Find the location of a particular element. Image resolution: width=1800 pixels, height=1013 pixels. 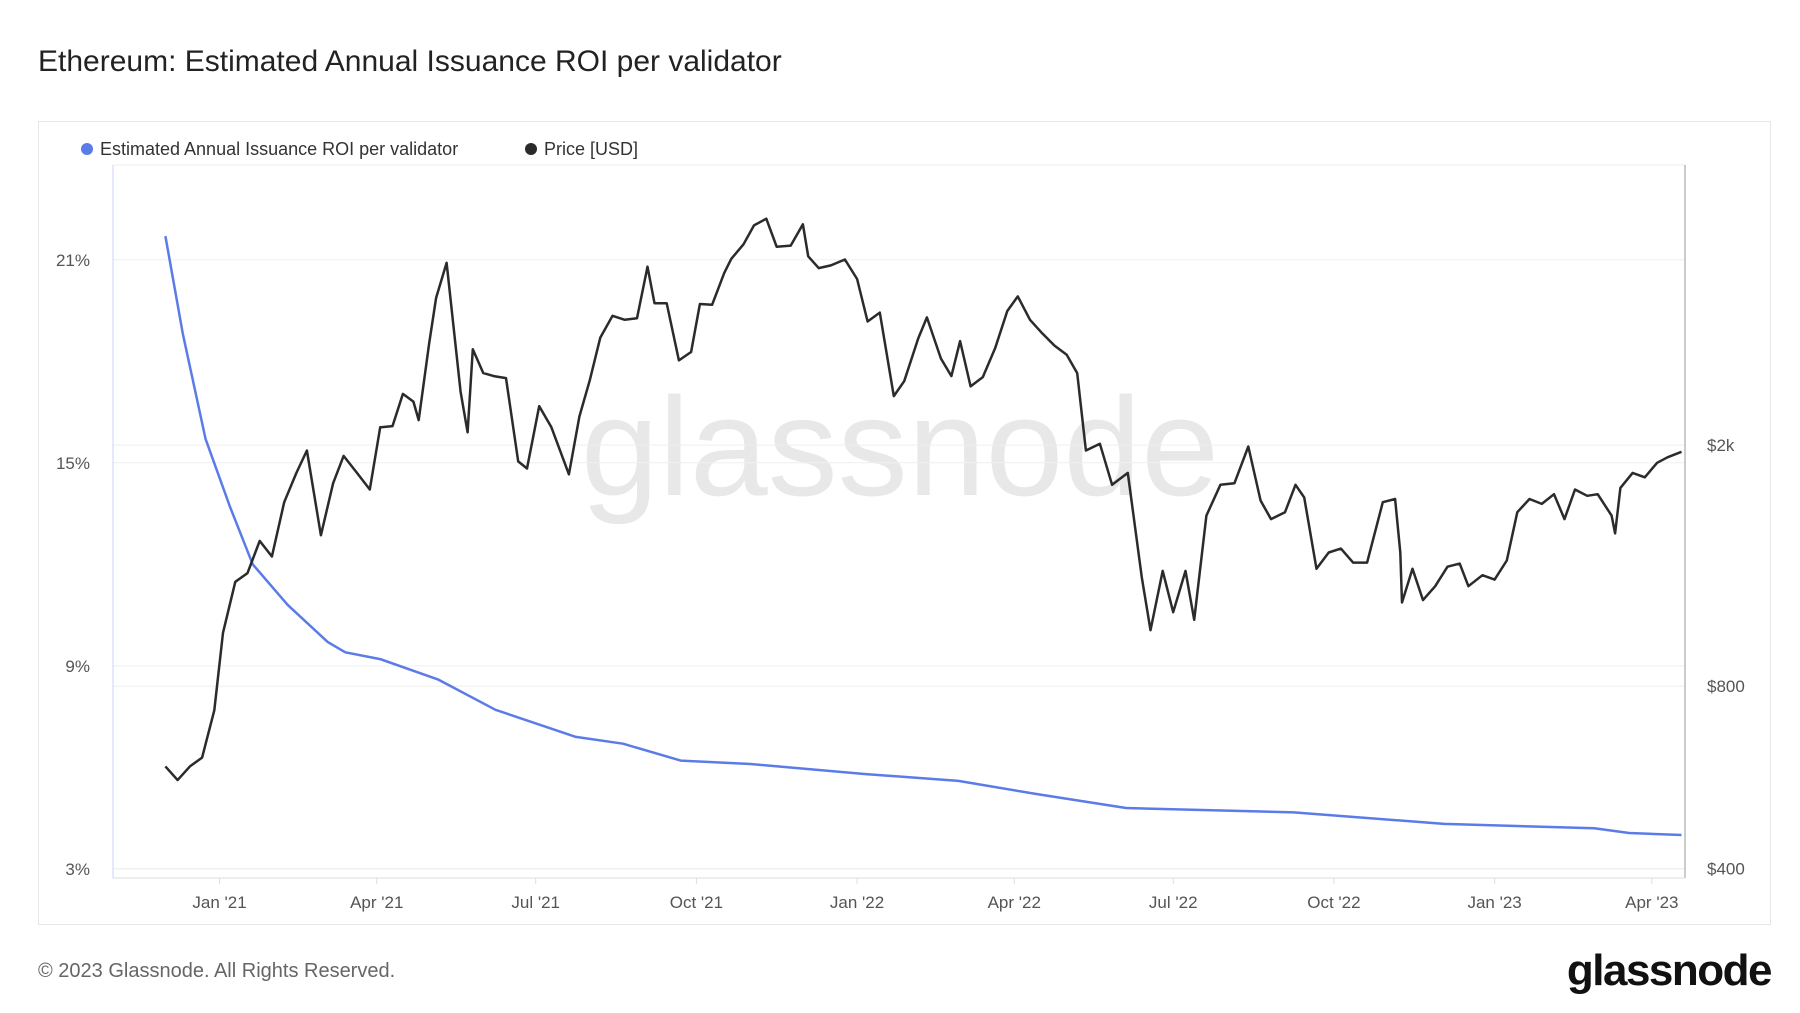

y-right-tick-label: $400 is located at coordinates (1726, 869).